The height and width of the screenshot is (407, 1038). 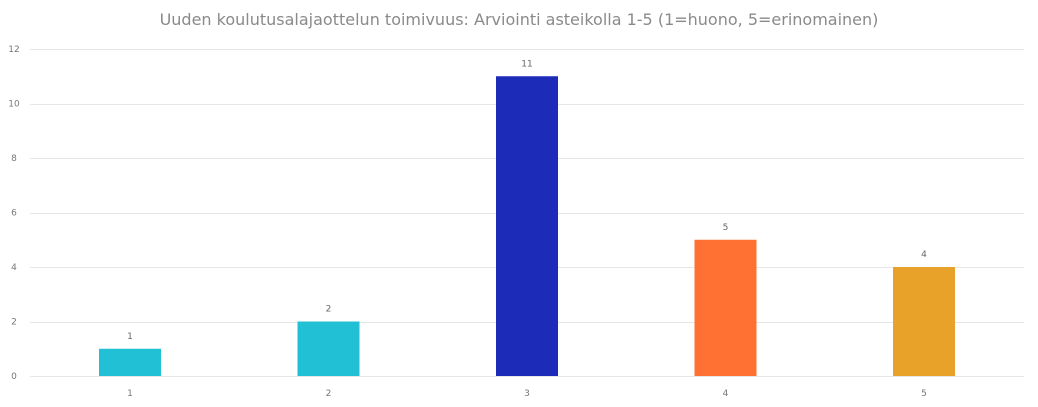 What do you see at coordinates (13, 50) in the screenshot?
I see `y-tick-label: 12` at bounding box center [13, 50].